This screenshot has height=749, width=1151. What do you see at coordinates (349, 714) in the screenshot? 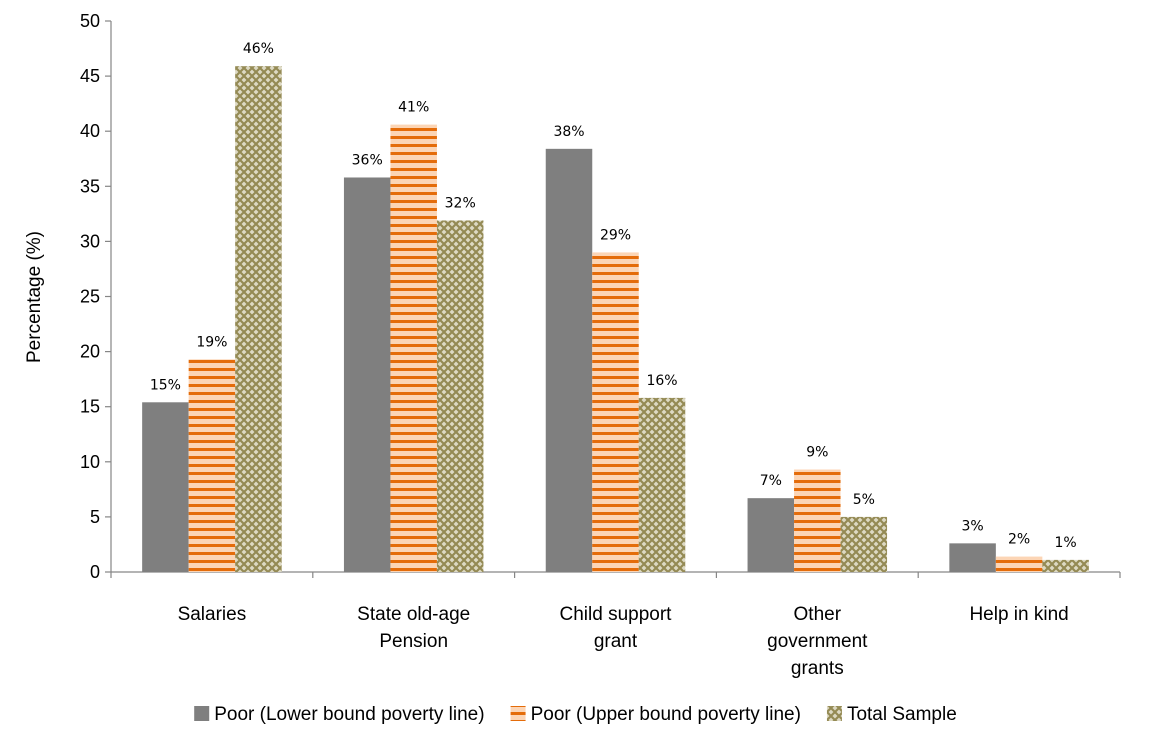
I see `legend-label: Poor (Lower bound poverty line)` at bounding box center [349, 714].